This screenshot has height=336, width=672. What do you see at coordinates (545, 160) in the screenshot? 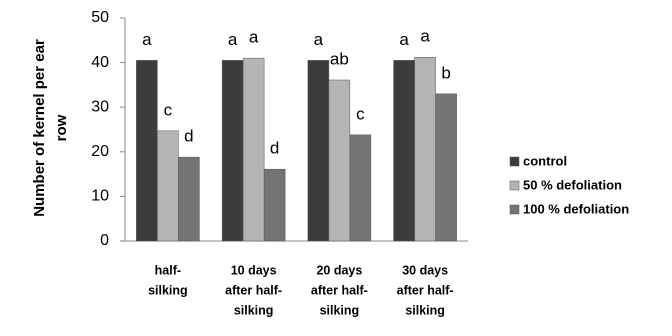
I see `legend-label: control` at bounding box center [545, 160].